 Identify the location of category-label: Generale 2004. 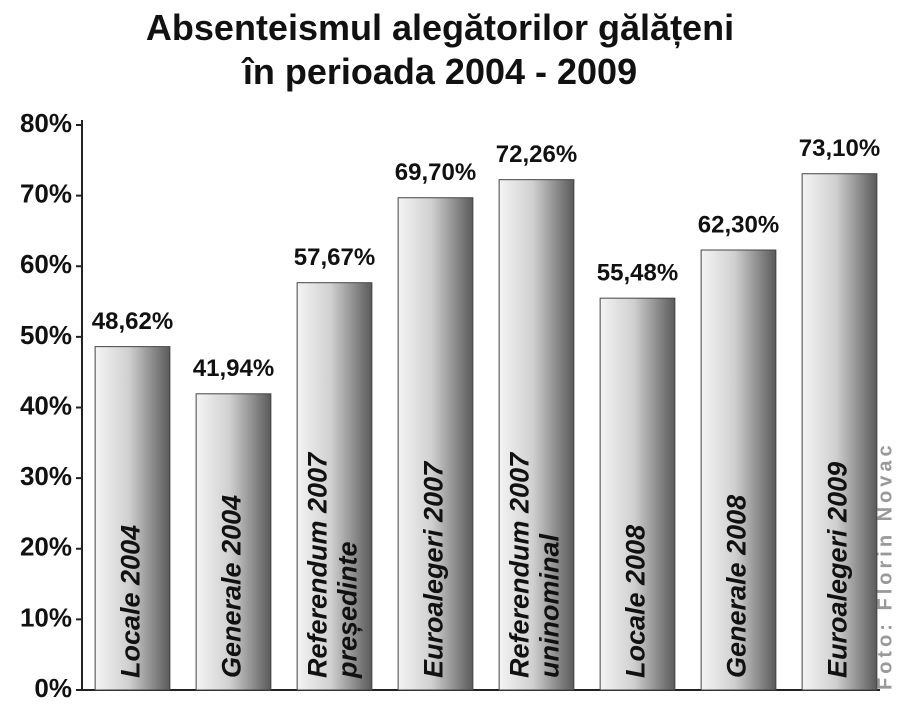
(232, 586).